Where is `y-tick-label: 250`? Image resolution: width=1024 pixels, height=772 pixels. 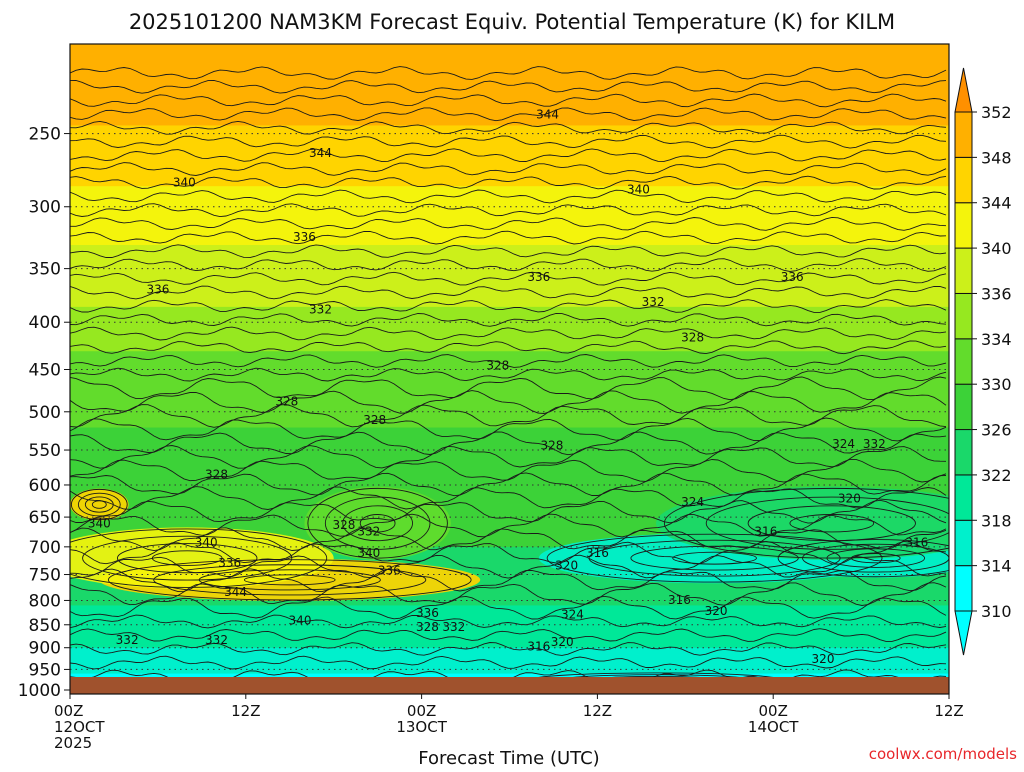 y-tick-label: 250 is located at coordinates (45, 135).